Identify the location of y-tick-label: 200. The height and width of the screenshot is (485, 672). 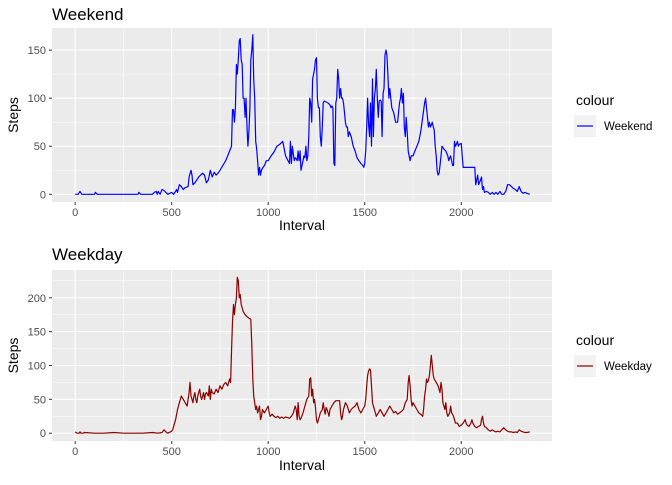
(37, 299).